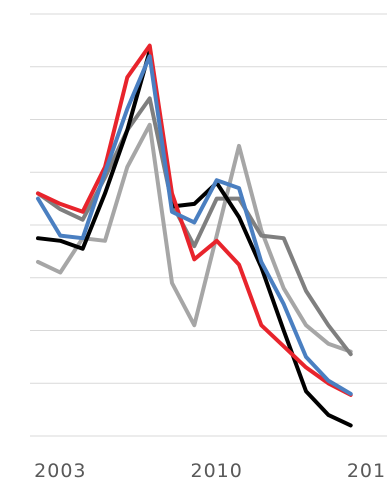 The height and width of the screenshot is (484, 387). I want to click on x-tick-label-2: 2017, so click(367, 471).